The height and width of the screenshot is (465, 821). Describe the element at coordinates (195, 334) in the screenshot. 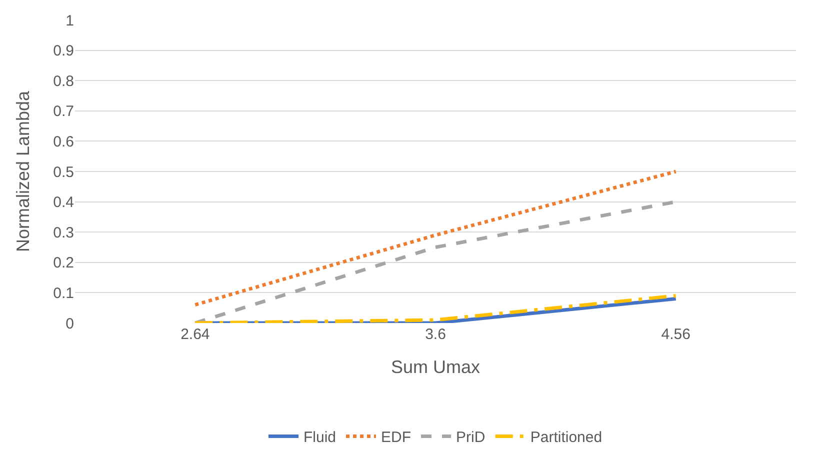

I see `x-tick-label: 2.64` at that location.